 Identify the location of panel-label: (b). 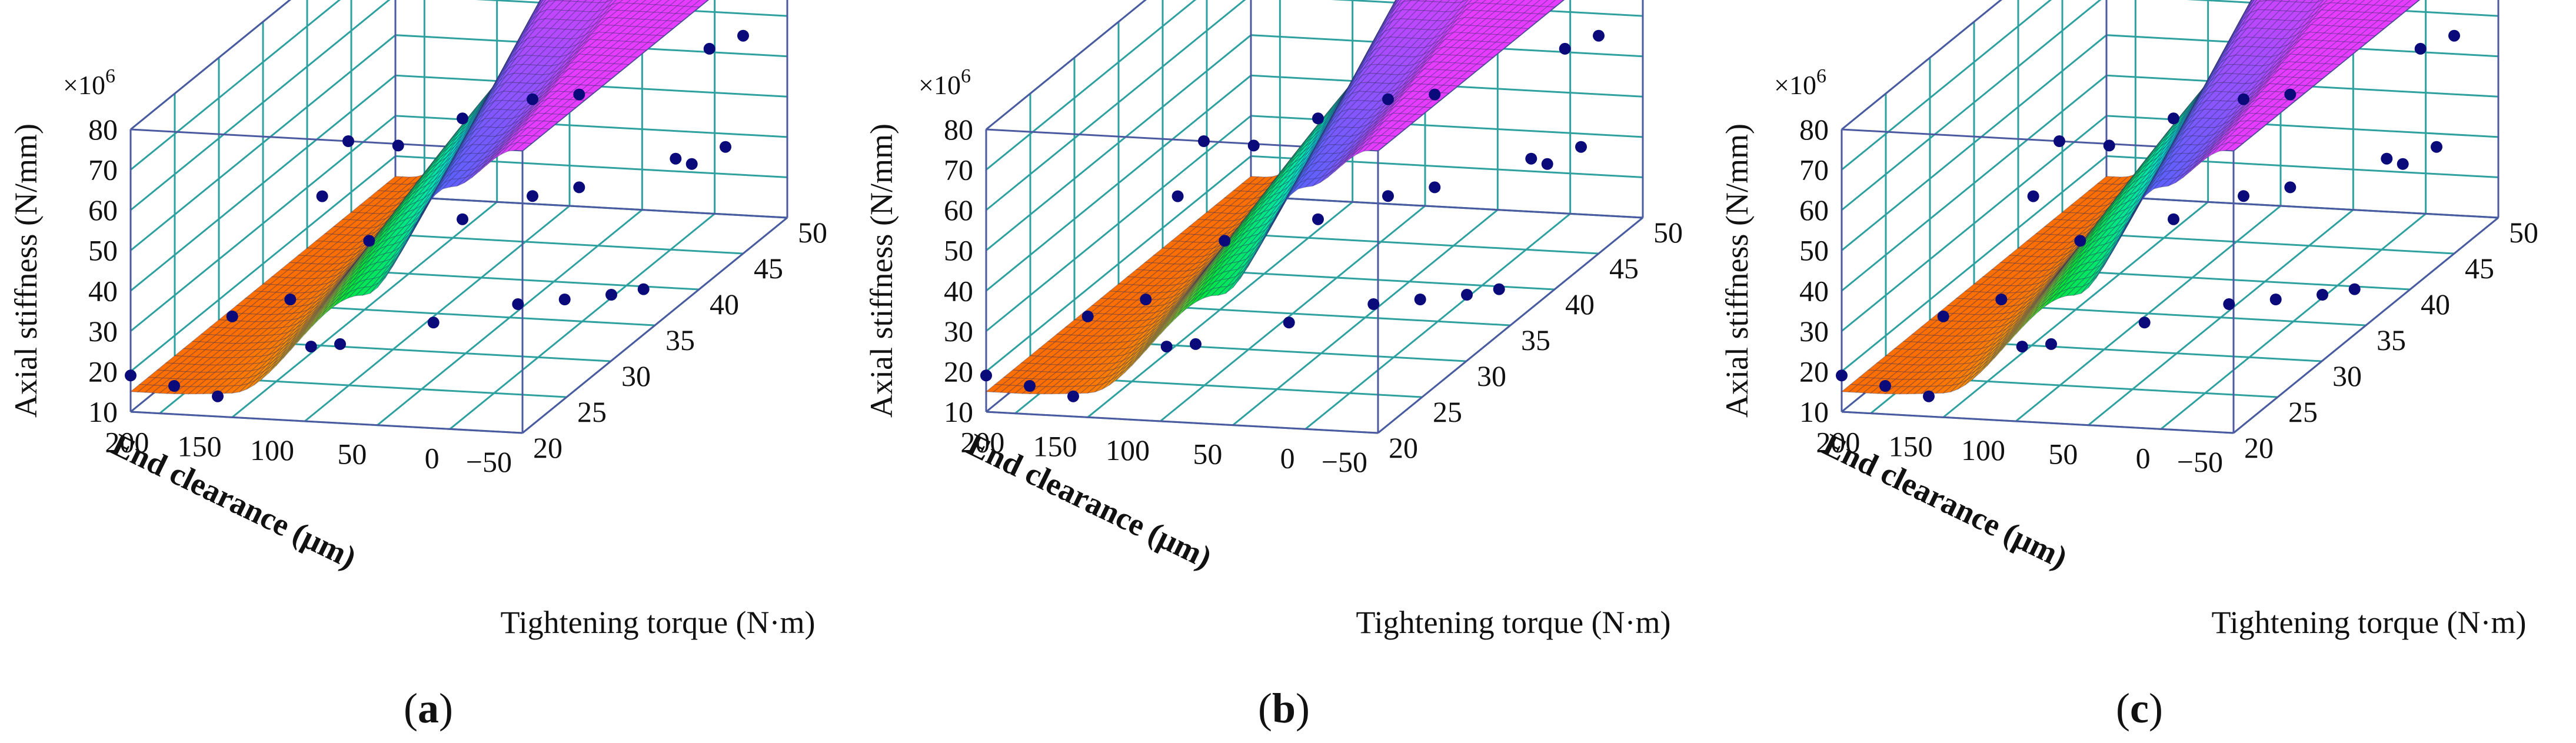
(1284, 708).